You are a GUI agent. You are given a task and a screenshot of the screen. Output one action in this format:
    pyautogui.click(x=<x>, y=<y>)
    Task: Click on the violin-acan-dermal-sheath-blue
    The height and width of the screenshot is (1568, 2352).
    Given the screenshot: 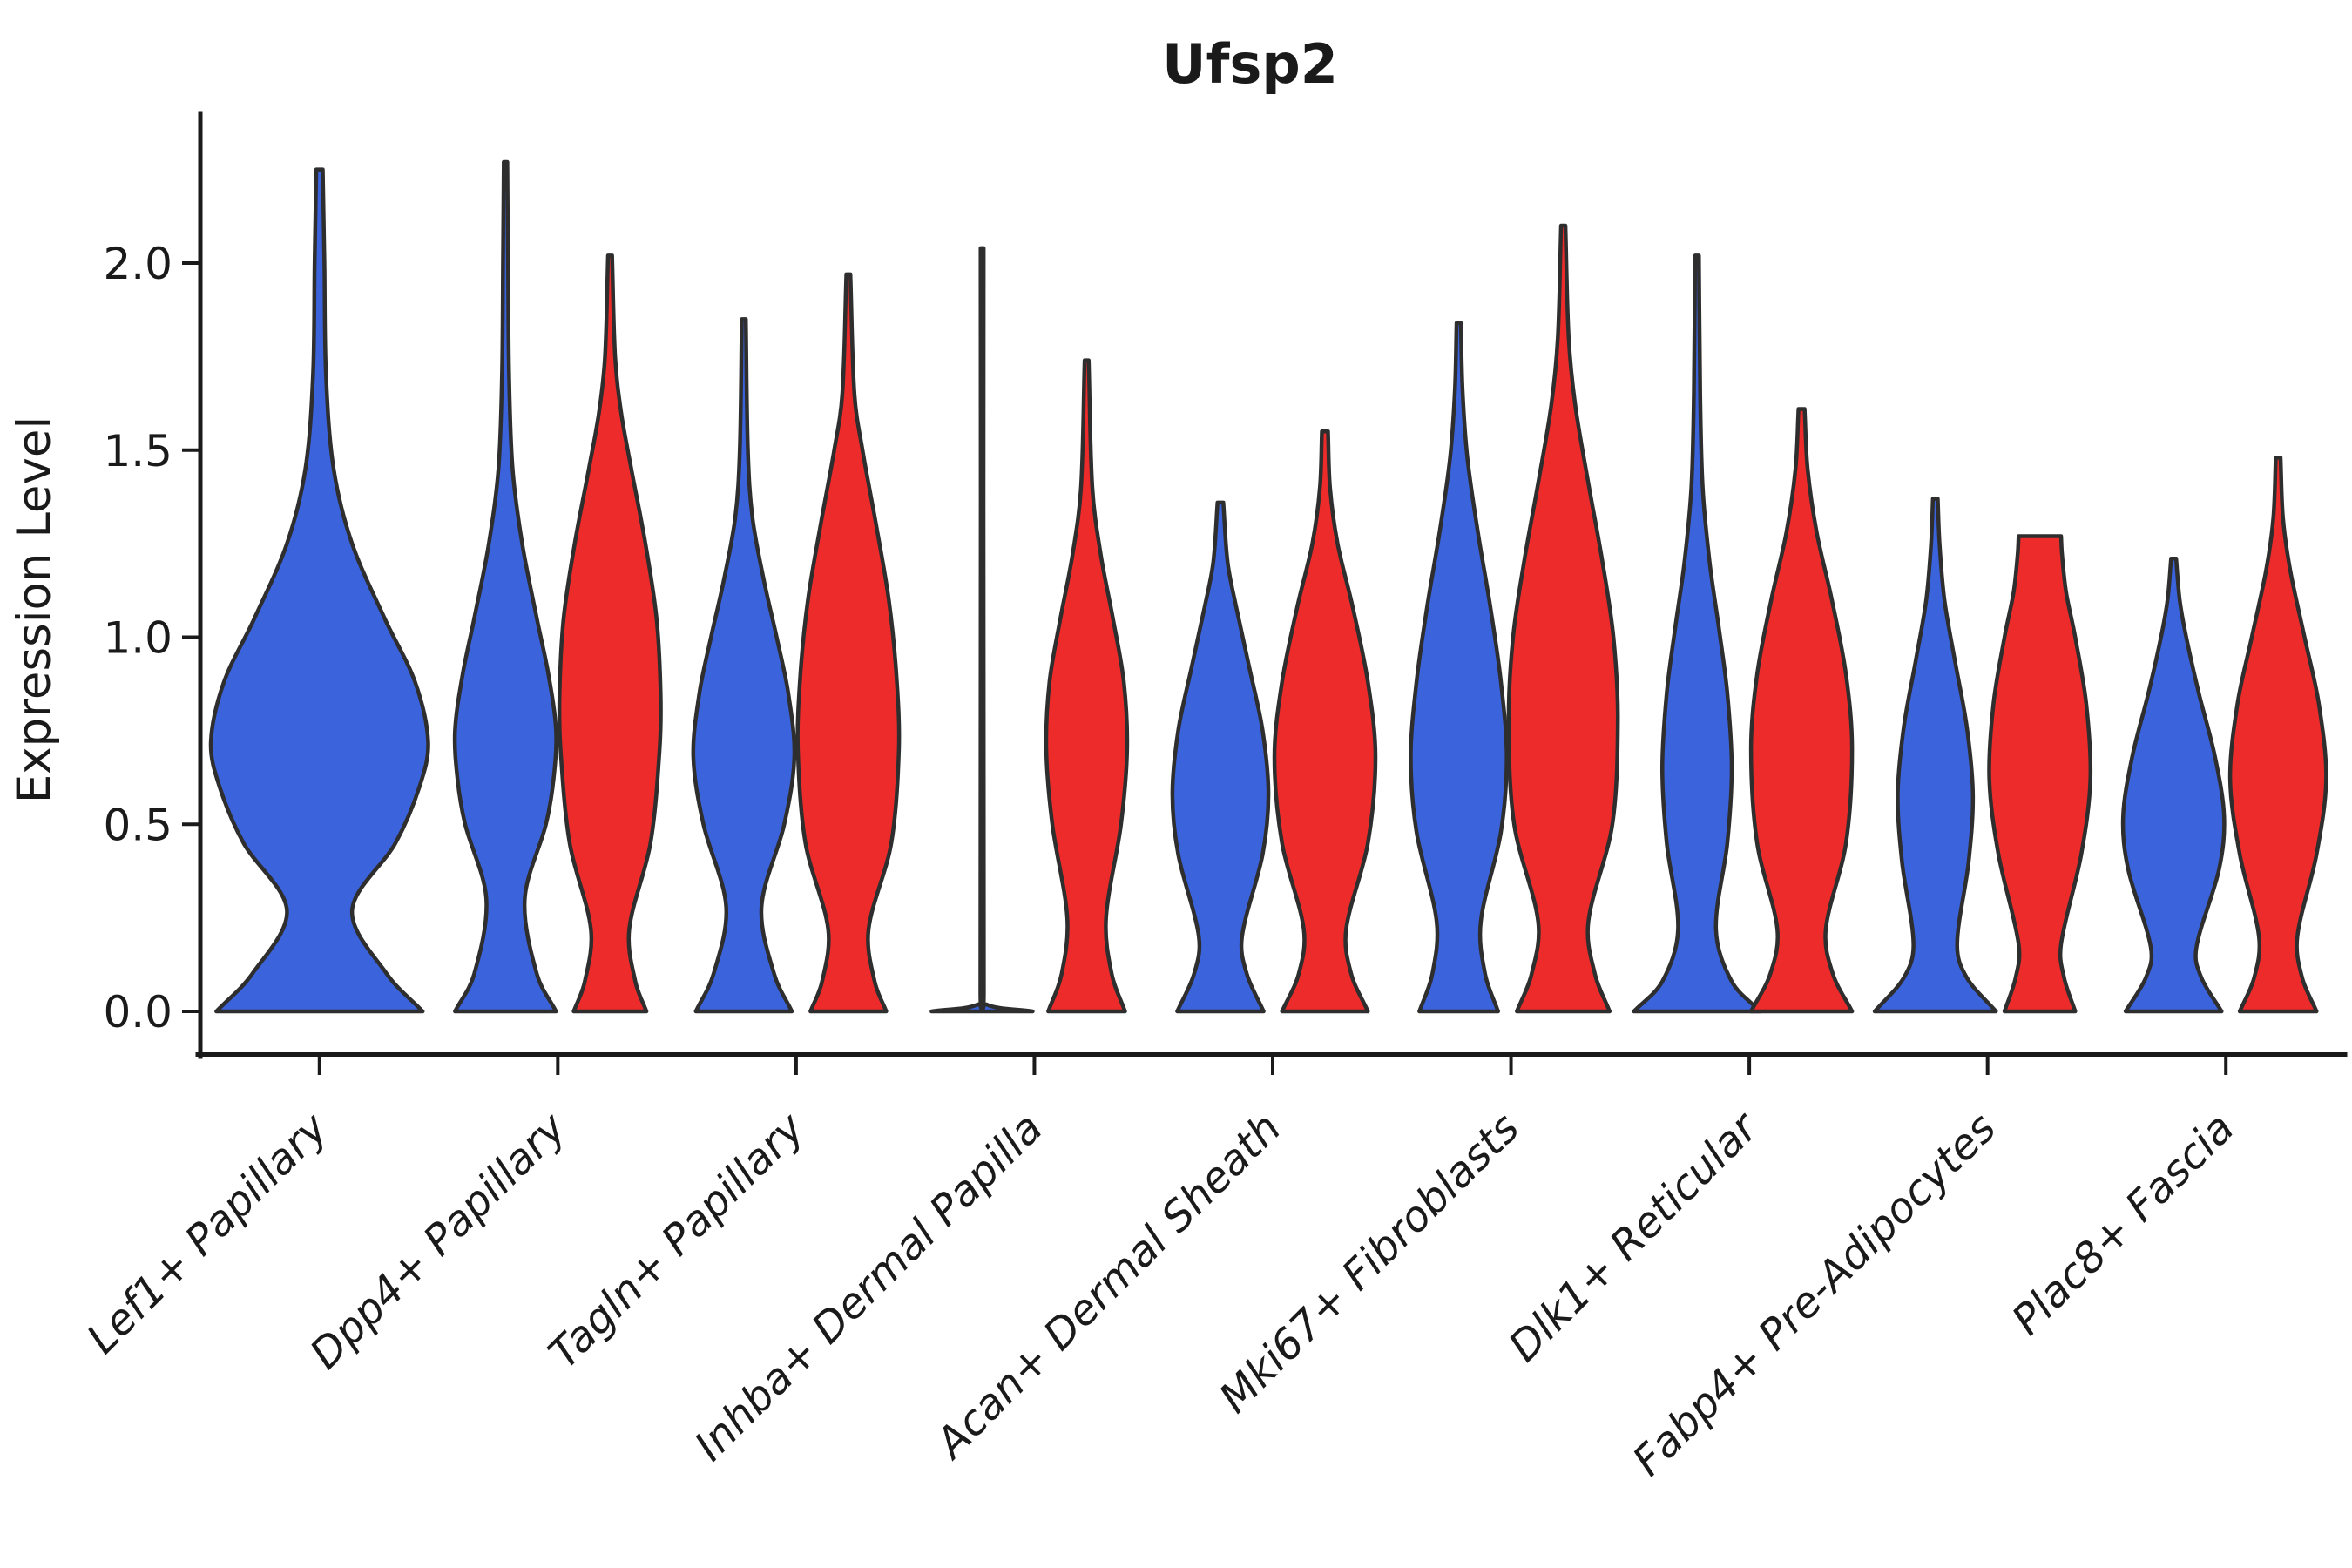 What is the action you would take?
    pyautogui.click(x=1221, y=757)
    